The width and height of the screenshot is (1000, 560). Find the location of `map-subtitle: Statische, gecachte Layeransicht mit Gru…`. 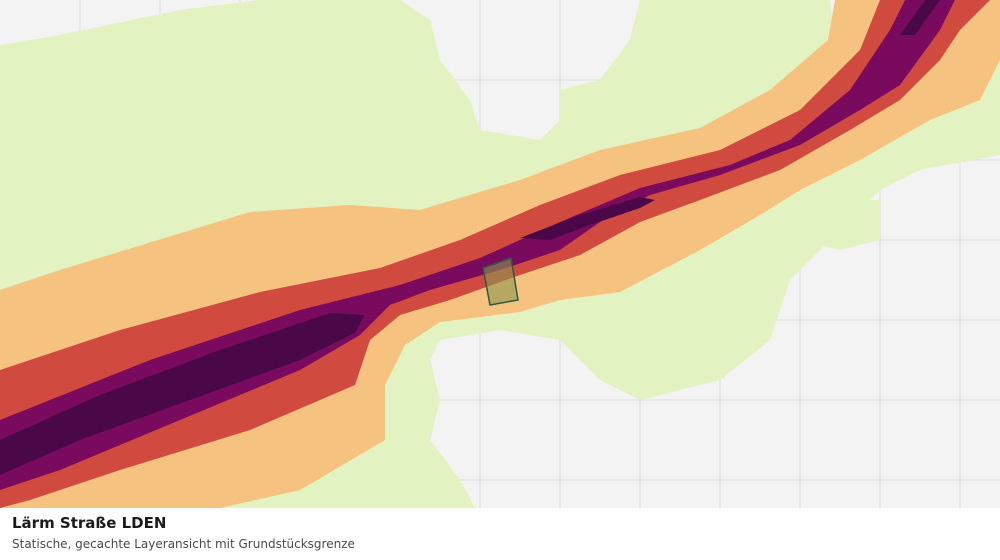

map-subtitle: Statische, gecachte Layeransicht mit Gru… is located at coordinates (183, 544).